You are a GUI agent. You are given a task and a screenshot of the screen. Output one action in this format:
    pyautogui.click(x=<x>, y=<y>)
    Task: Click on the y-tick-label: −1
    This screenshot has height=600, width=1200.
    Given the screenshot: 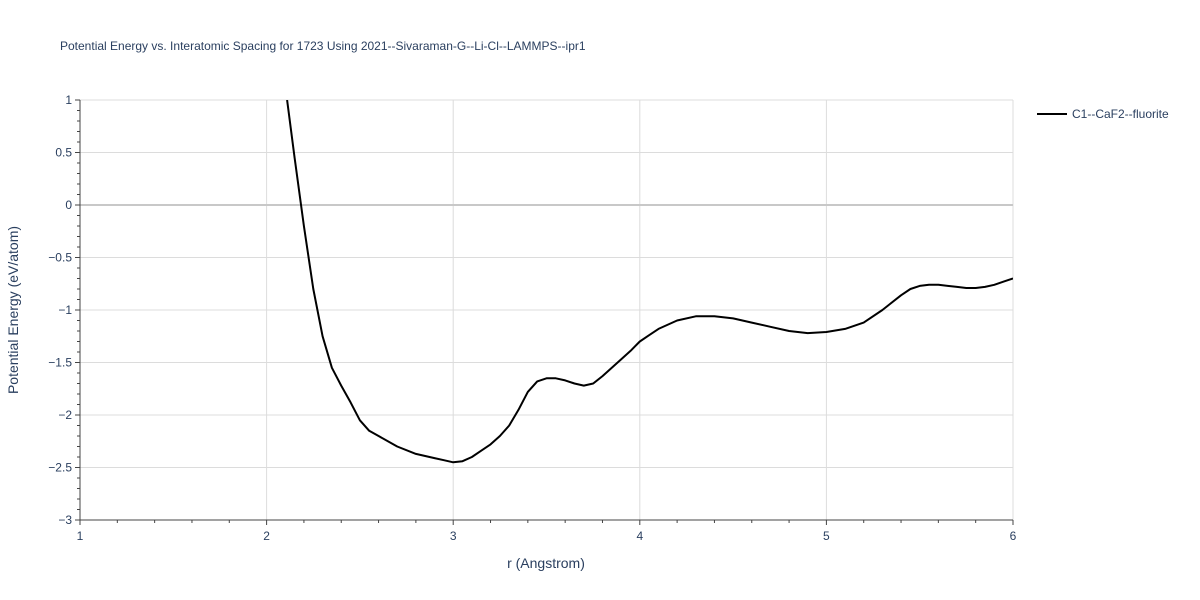 What is the action you would take?
    pyautogui.click(x=65, y=310)
    